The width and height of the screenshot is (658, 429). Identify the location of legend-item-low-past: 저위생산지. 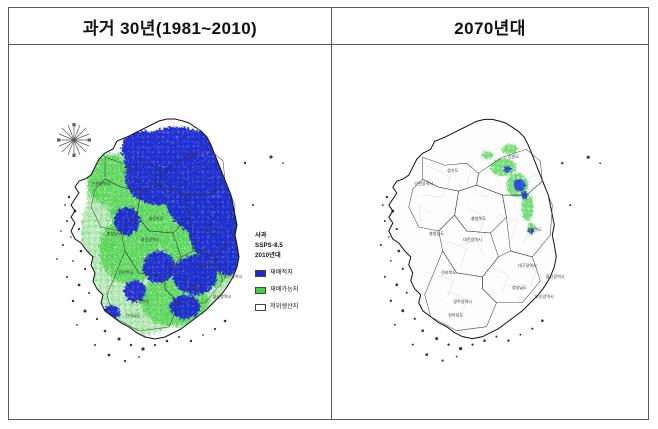
(276, 307).